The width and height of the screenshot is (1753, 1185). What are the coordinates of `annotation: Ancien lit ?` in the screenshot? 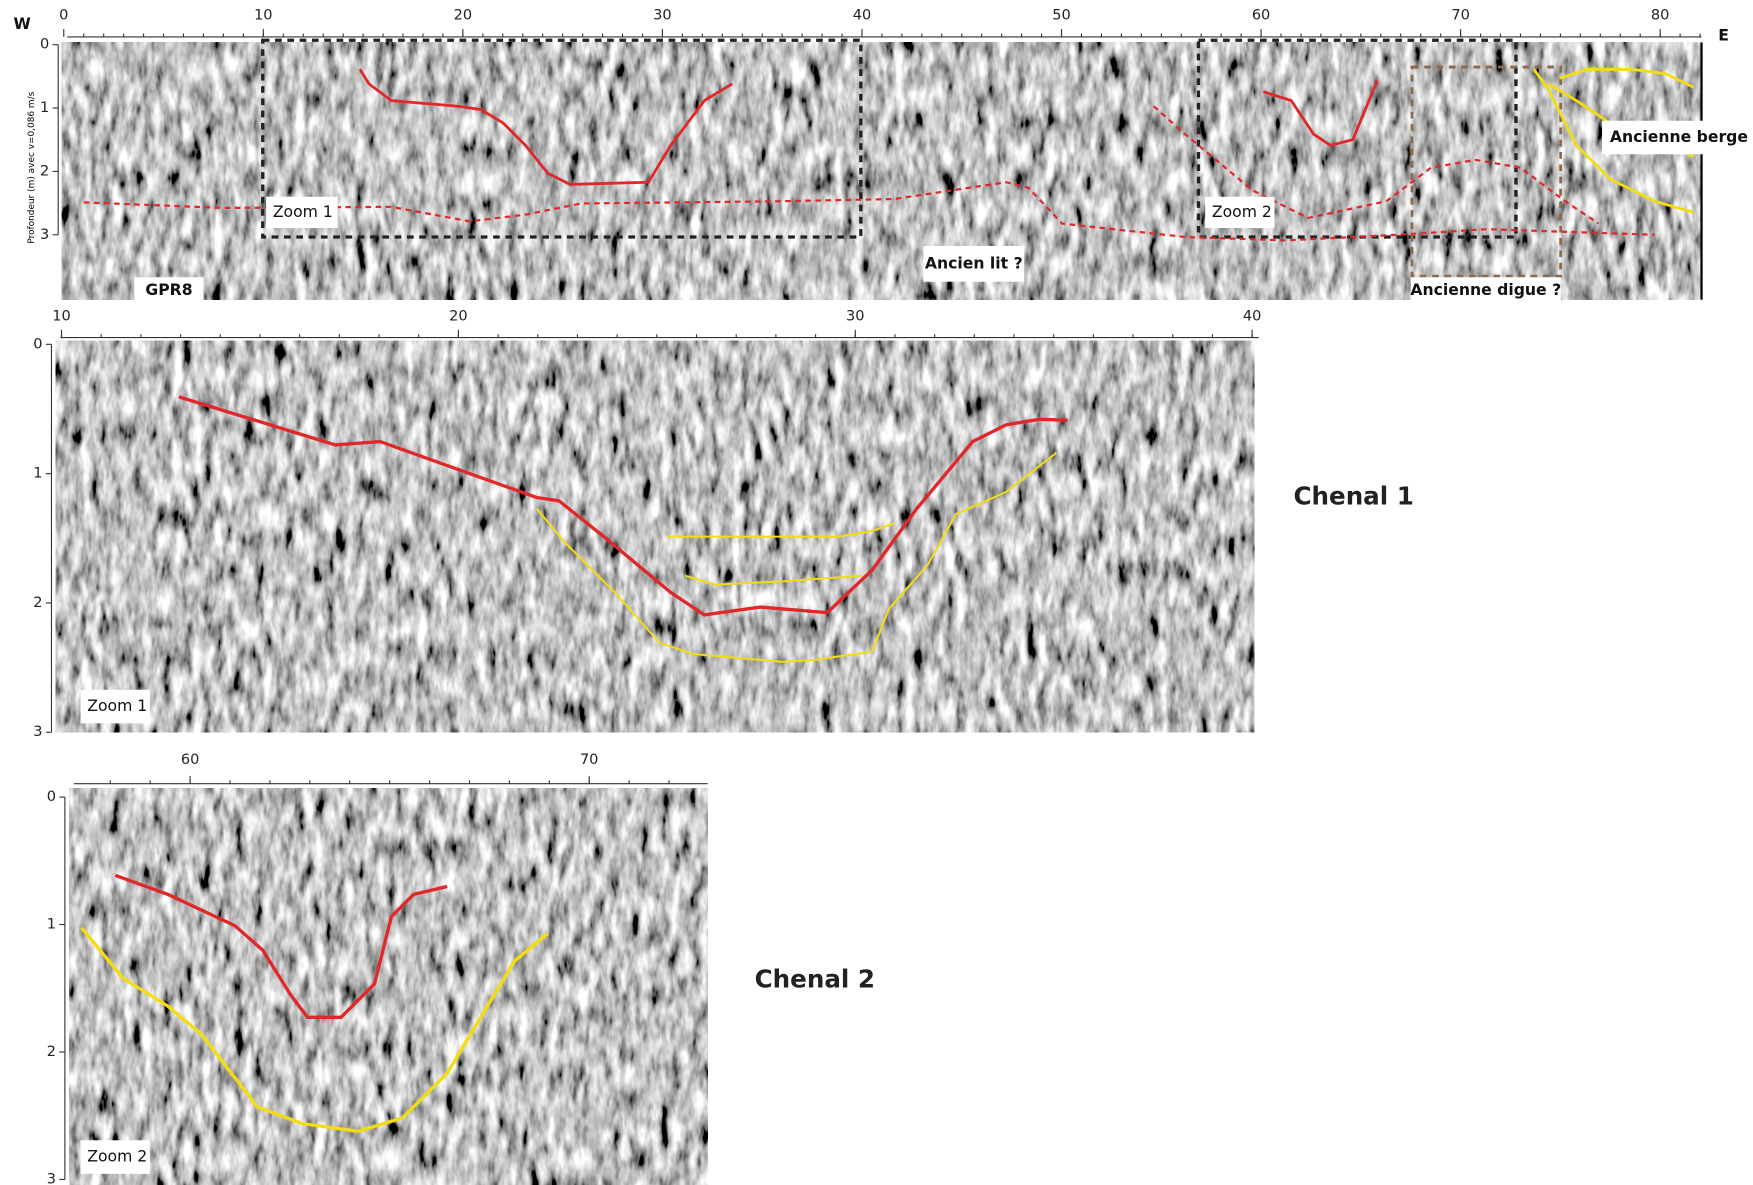 It's located at (974, 262).